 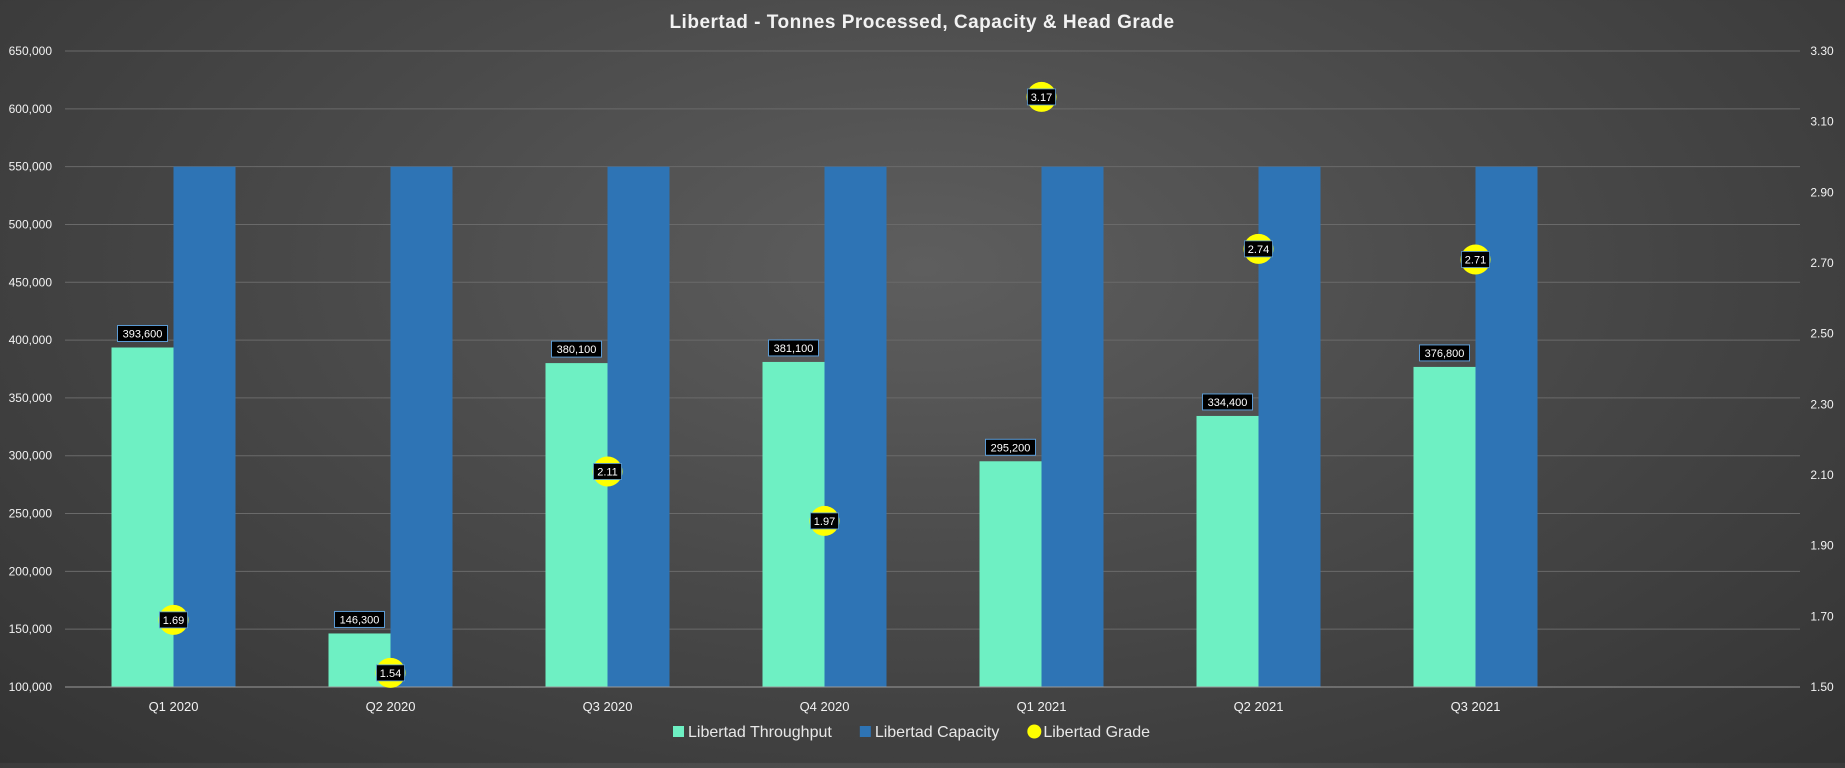 I want to click on x-tick-label: Q3 2021, so click(x=1476, y=706).